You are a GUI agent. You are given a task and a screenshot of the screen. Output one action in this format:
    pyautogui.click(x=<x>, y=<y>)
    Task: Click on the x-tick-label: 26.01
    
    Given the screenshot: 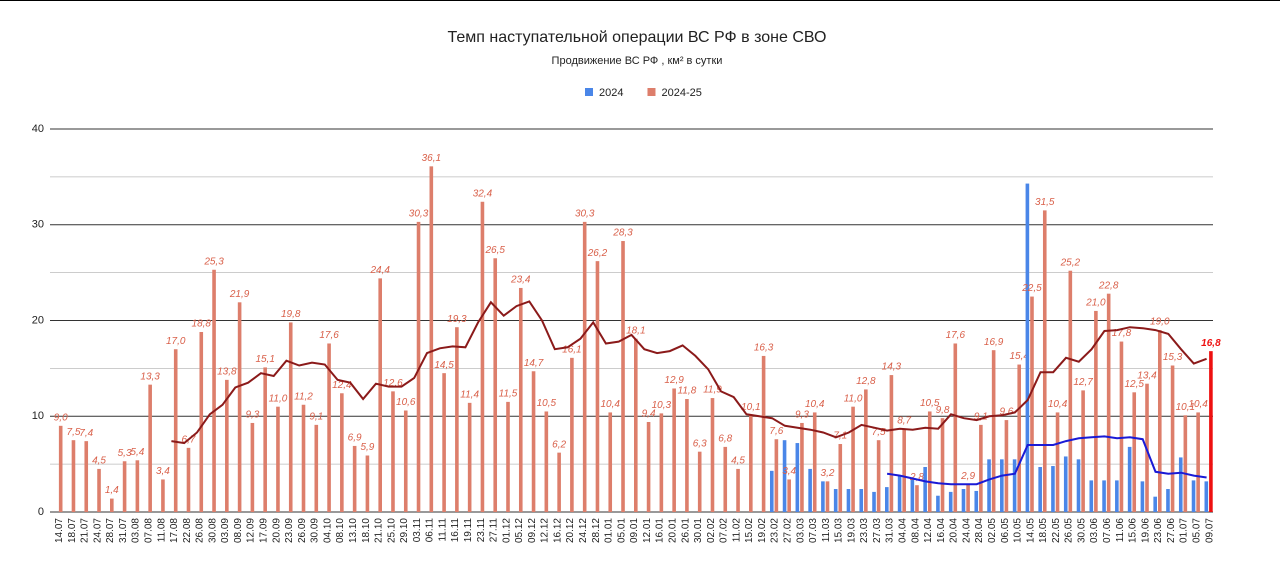 What is the action you would take?
    pyautogui.click(x=685, y=530)
    